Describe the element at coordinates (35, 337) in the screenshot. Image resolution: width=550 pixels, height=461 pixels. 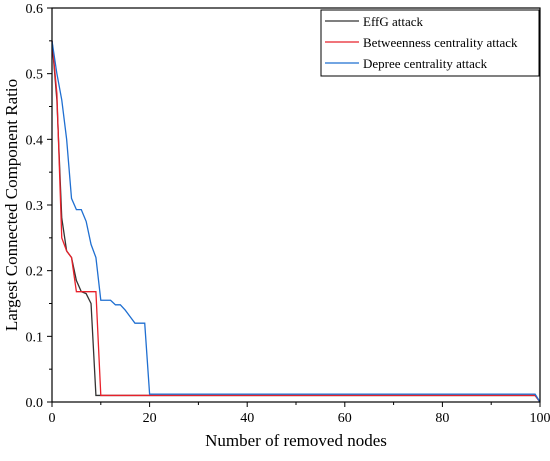
I see `y-tick-label: 0.1` at that location.